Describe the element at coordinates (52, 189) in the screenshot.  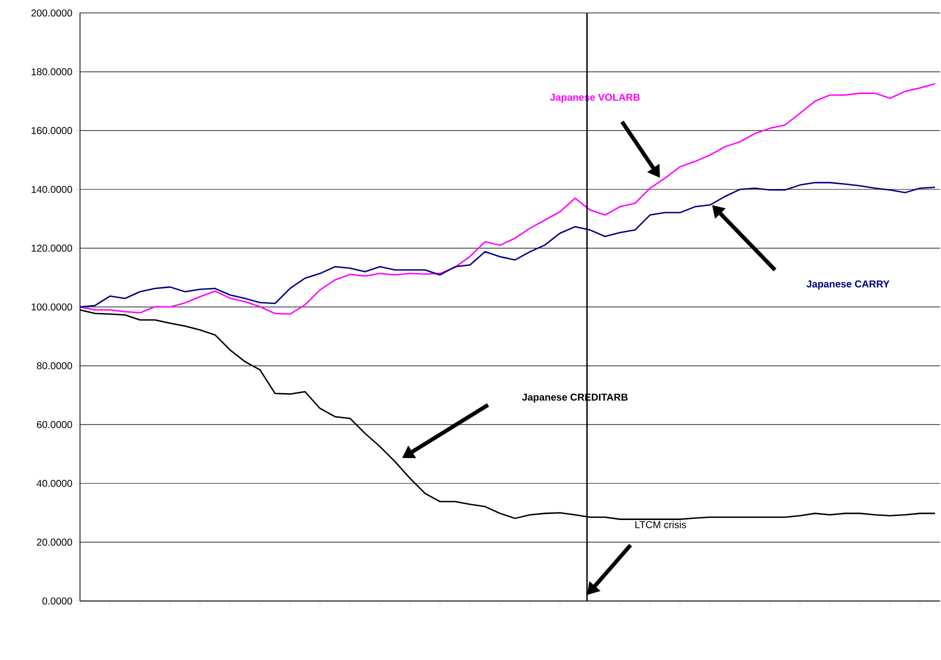
I see `y-tick-label: 140.0000` at that location.